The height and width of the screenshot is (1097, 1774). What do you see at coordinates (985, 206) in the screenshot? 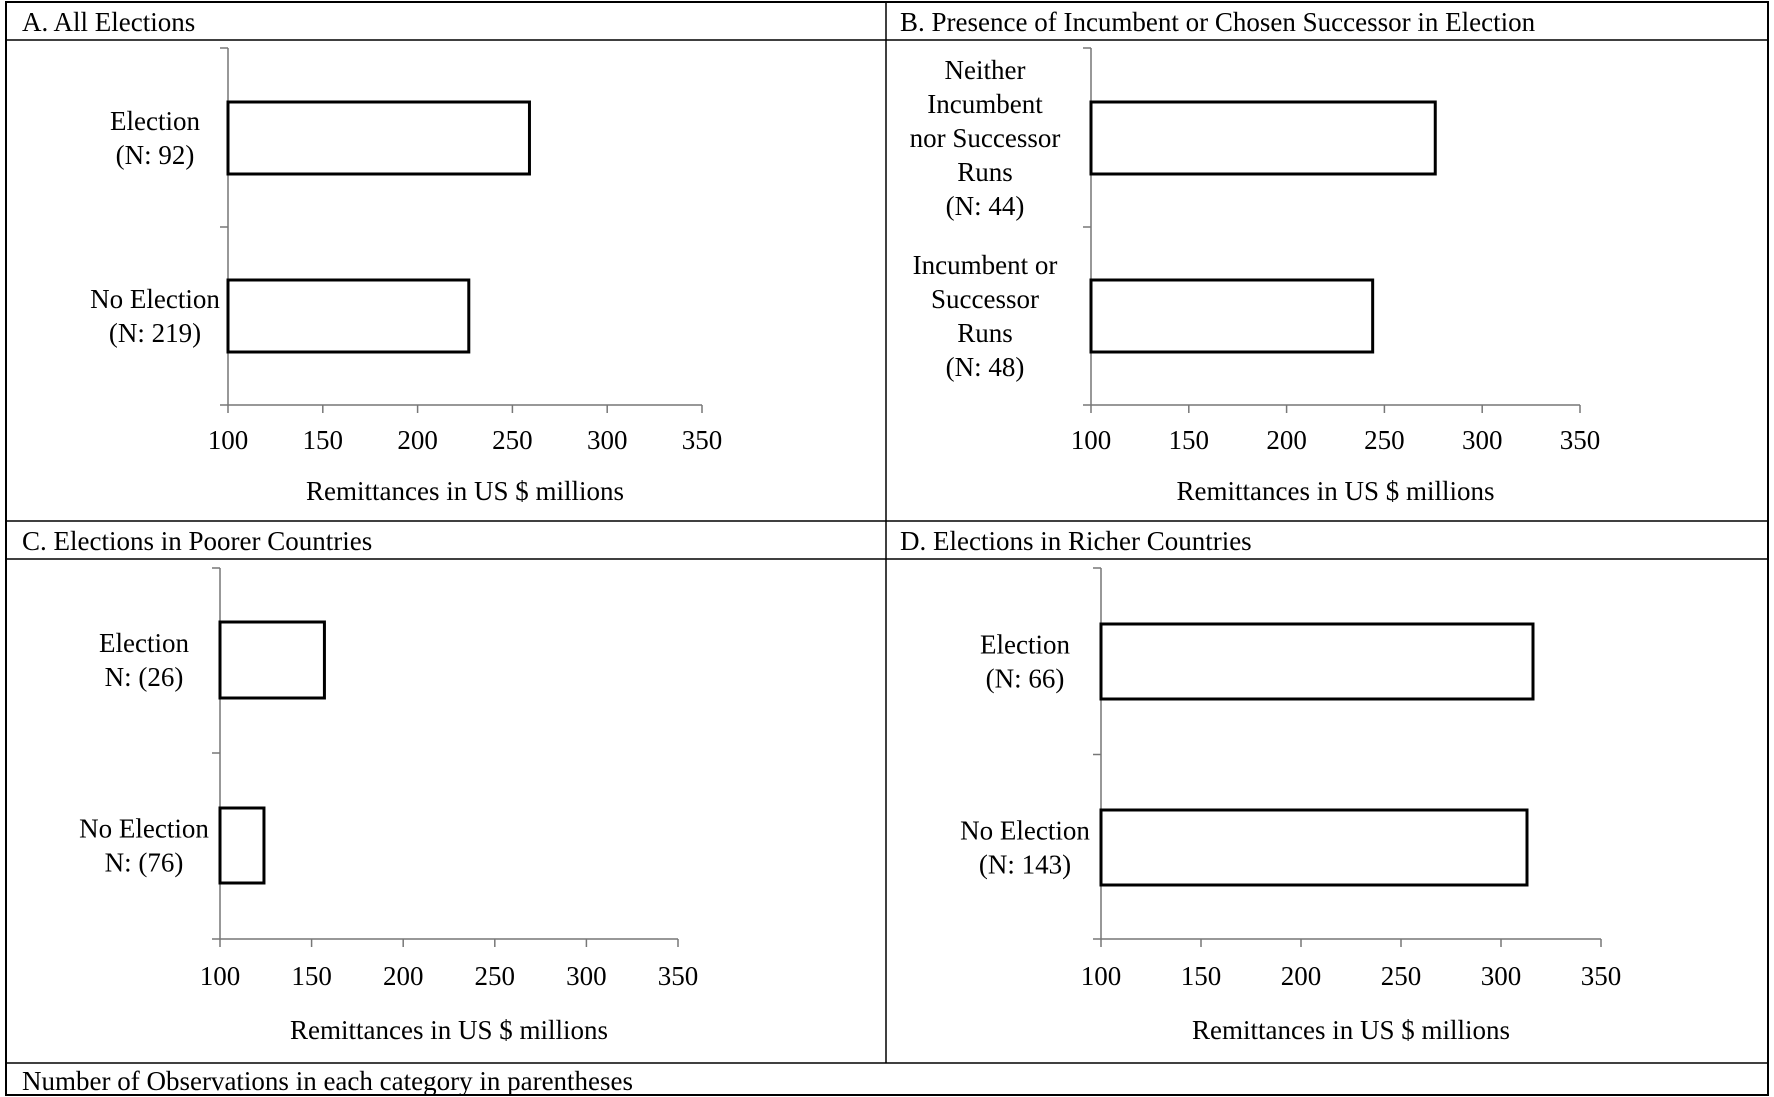
I see `category-label-line: (N: 44)` at bounding box center [985, 206].